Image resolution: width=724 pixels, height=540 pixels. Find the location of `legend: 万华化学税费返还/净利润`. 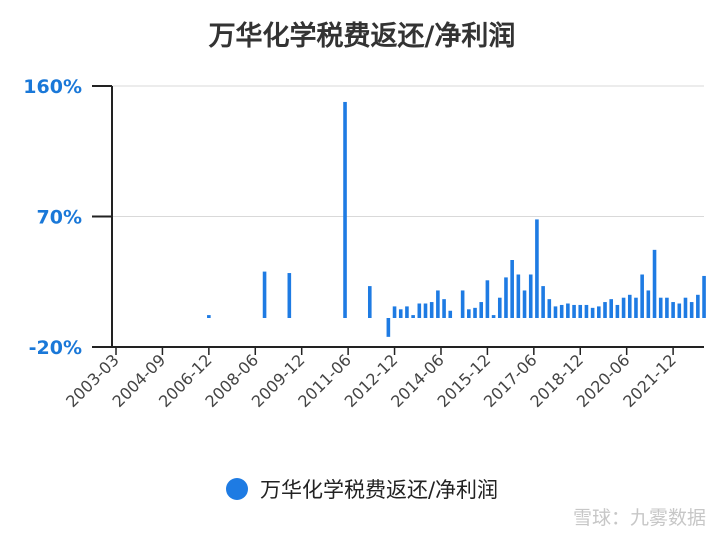

legend: 万华化学税费返还/净利润 is located at coordinates (362, 489).